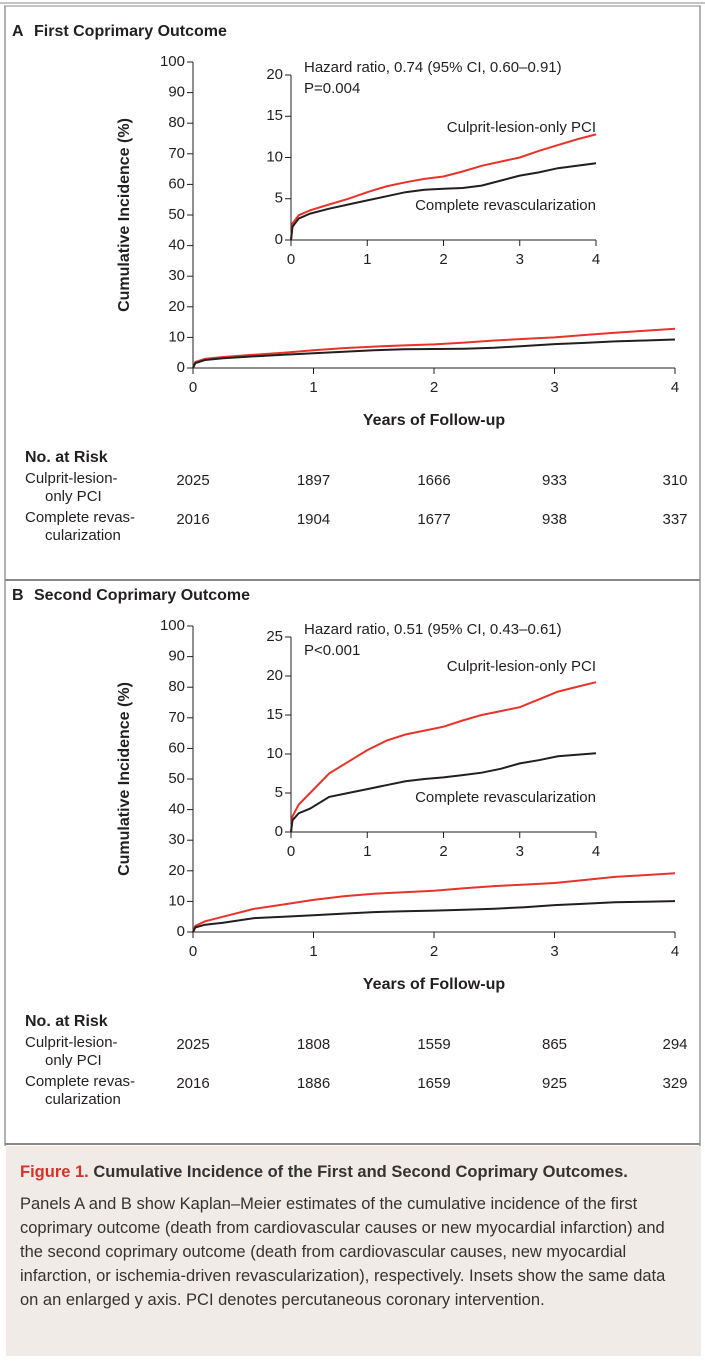 The height and width of the screenshot is (1362, 705). I want to click on risk-value: 2025, so click(192, 480).